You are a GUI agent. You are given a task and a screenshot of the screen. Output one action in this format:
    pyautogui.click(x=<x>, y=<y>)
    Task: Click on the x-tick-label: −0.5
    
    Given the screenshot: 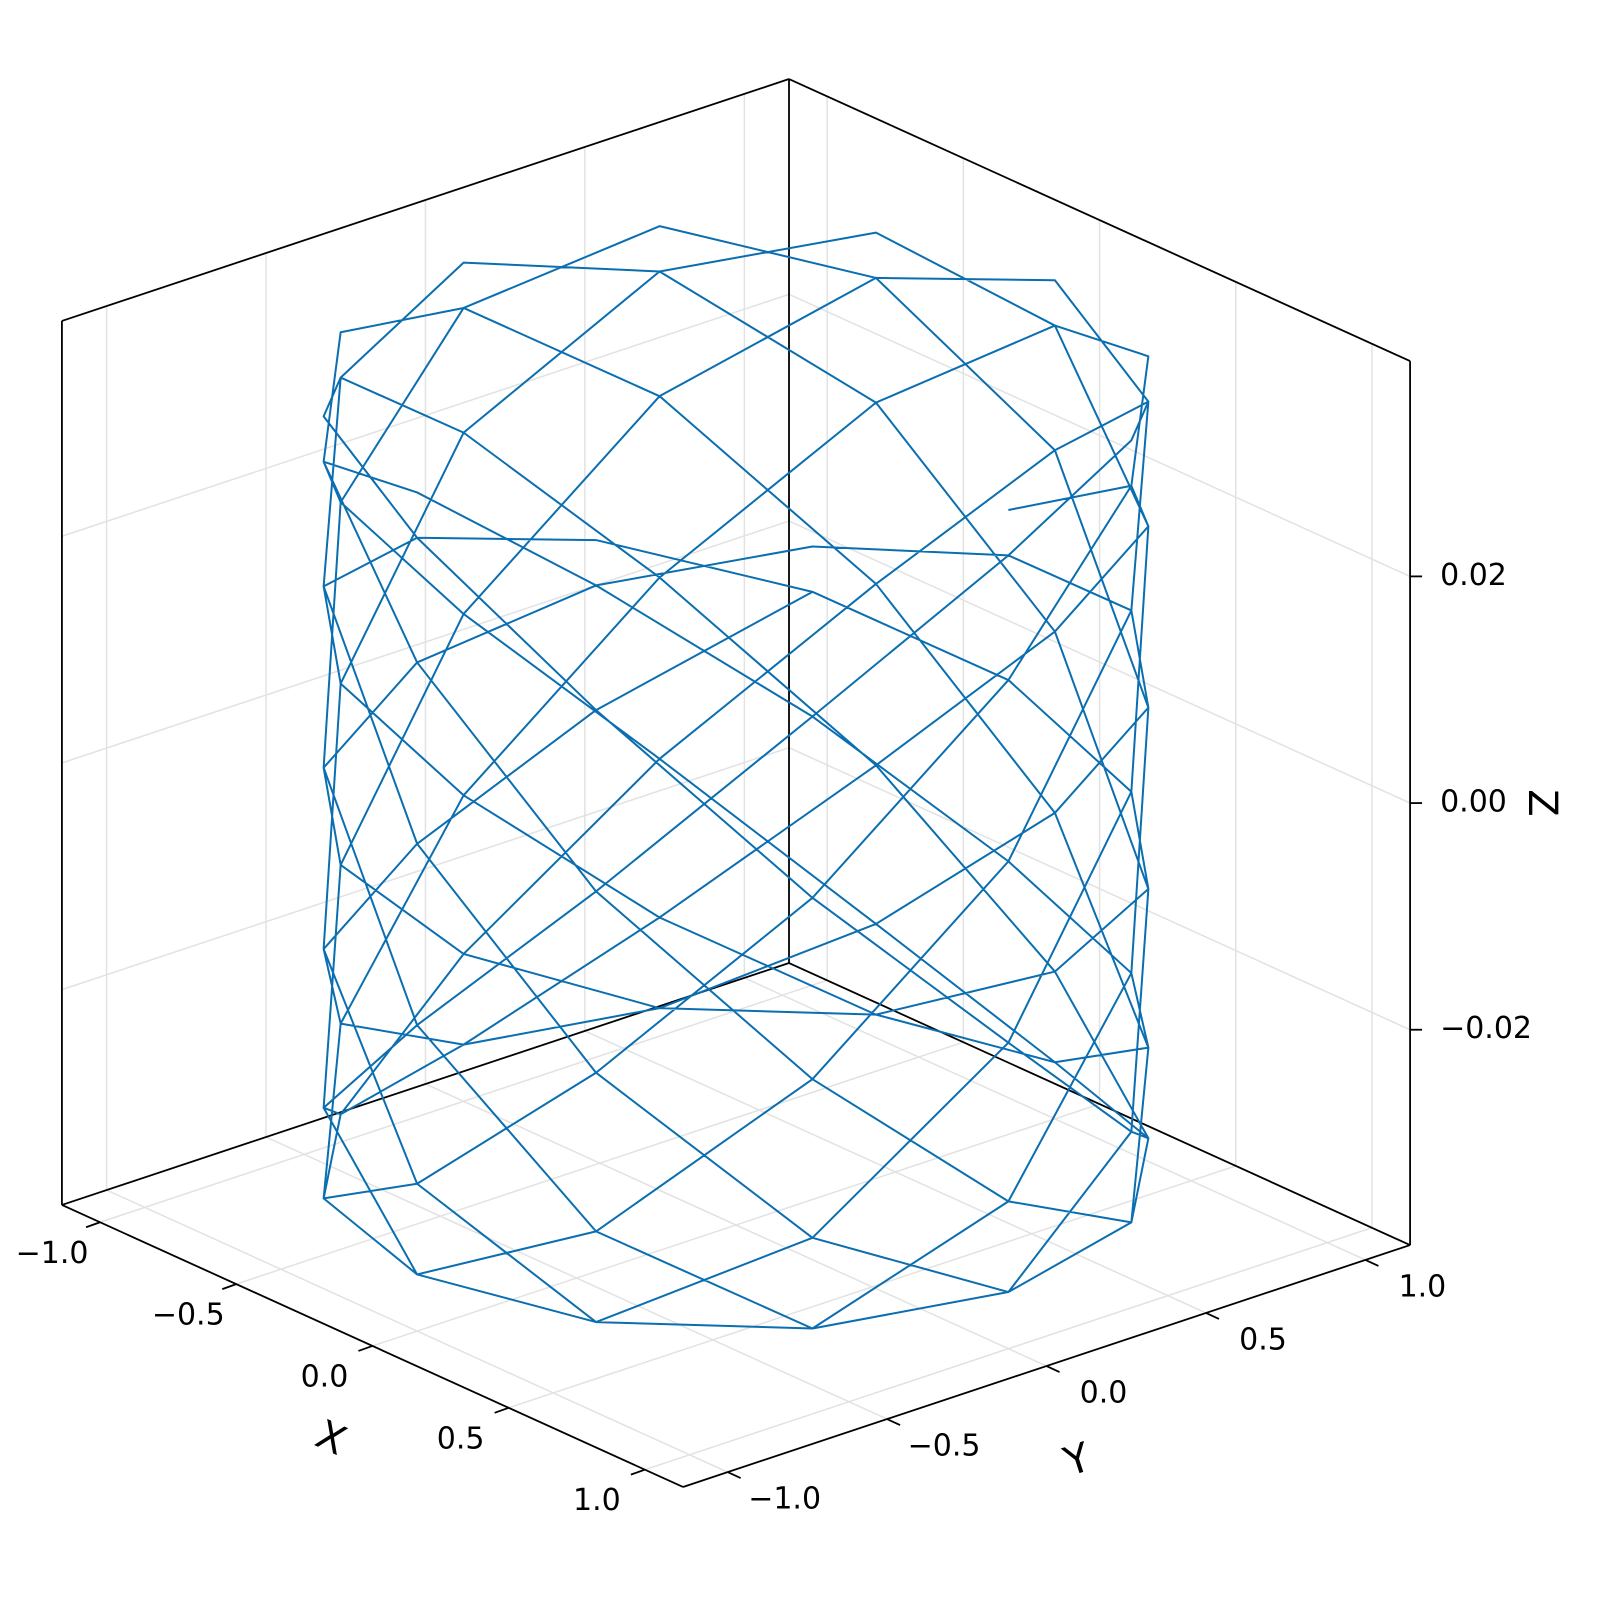 What is the action you would take?
    pyautogui.click(x=188, y=1315)
    